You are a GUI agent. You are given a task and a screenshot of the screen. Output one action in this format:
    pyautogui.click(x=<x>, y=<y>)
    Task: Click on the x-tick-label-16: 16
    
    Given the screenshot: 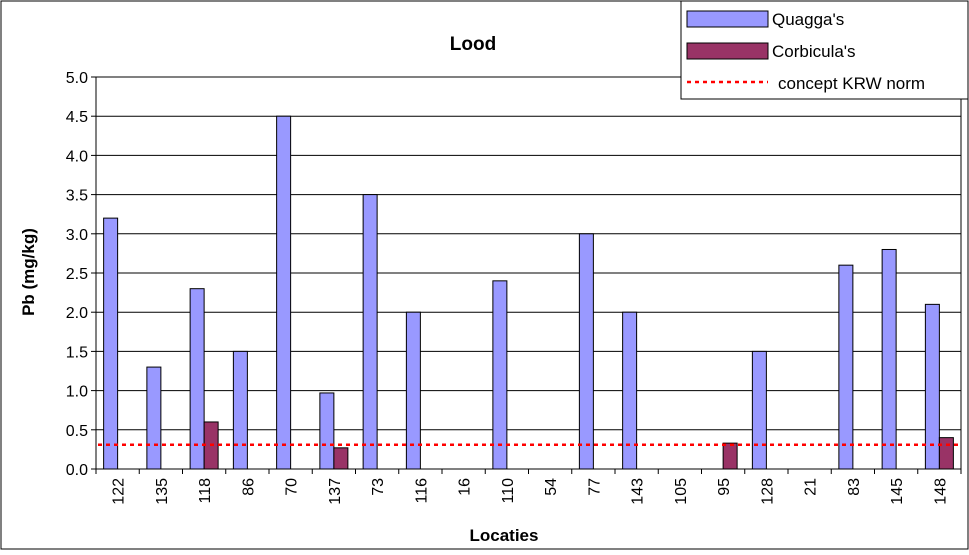 What is the action you would take?
    pyautogui.click(x=465, y=487)
    